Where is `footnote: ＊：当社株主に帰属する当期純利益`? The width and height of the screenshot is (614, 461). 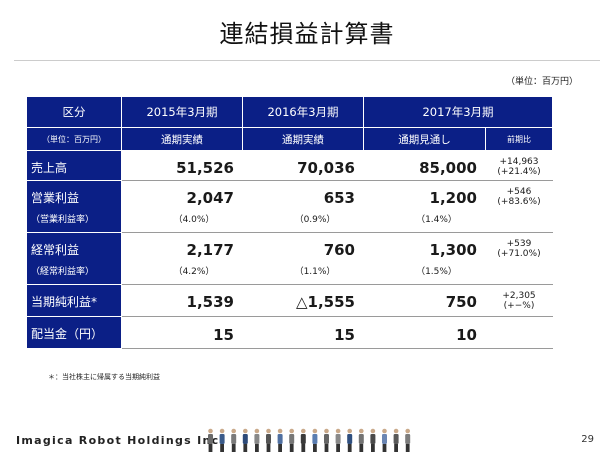 footnote: ＊：当社株主に帰属する当期純利益 is located at coordinates (104, 377).